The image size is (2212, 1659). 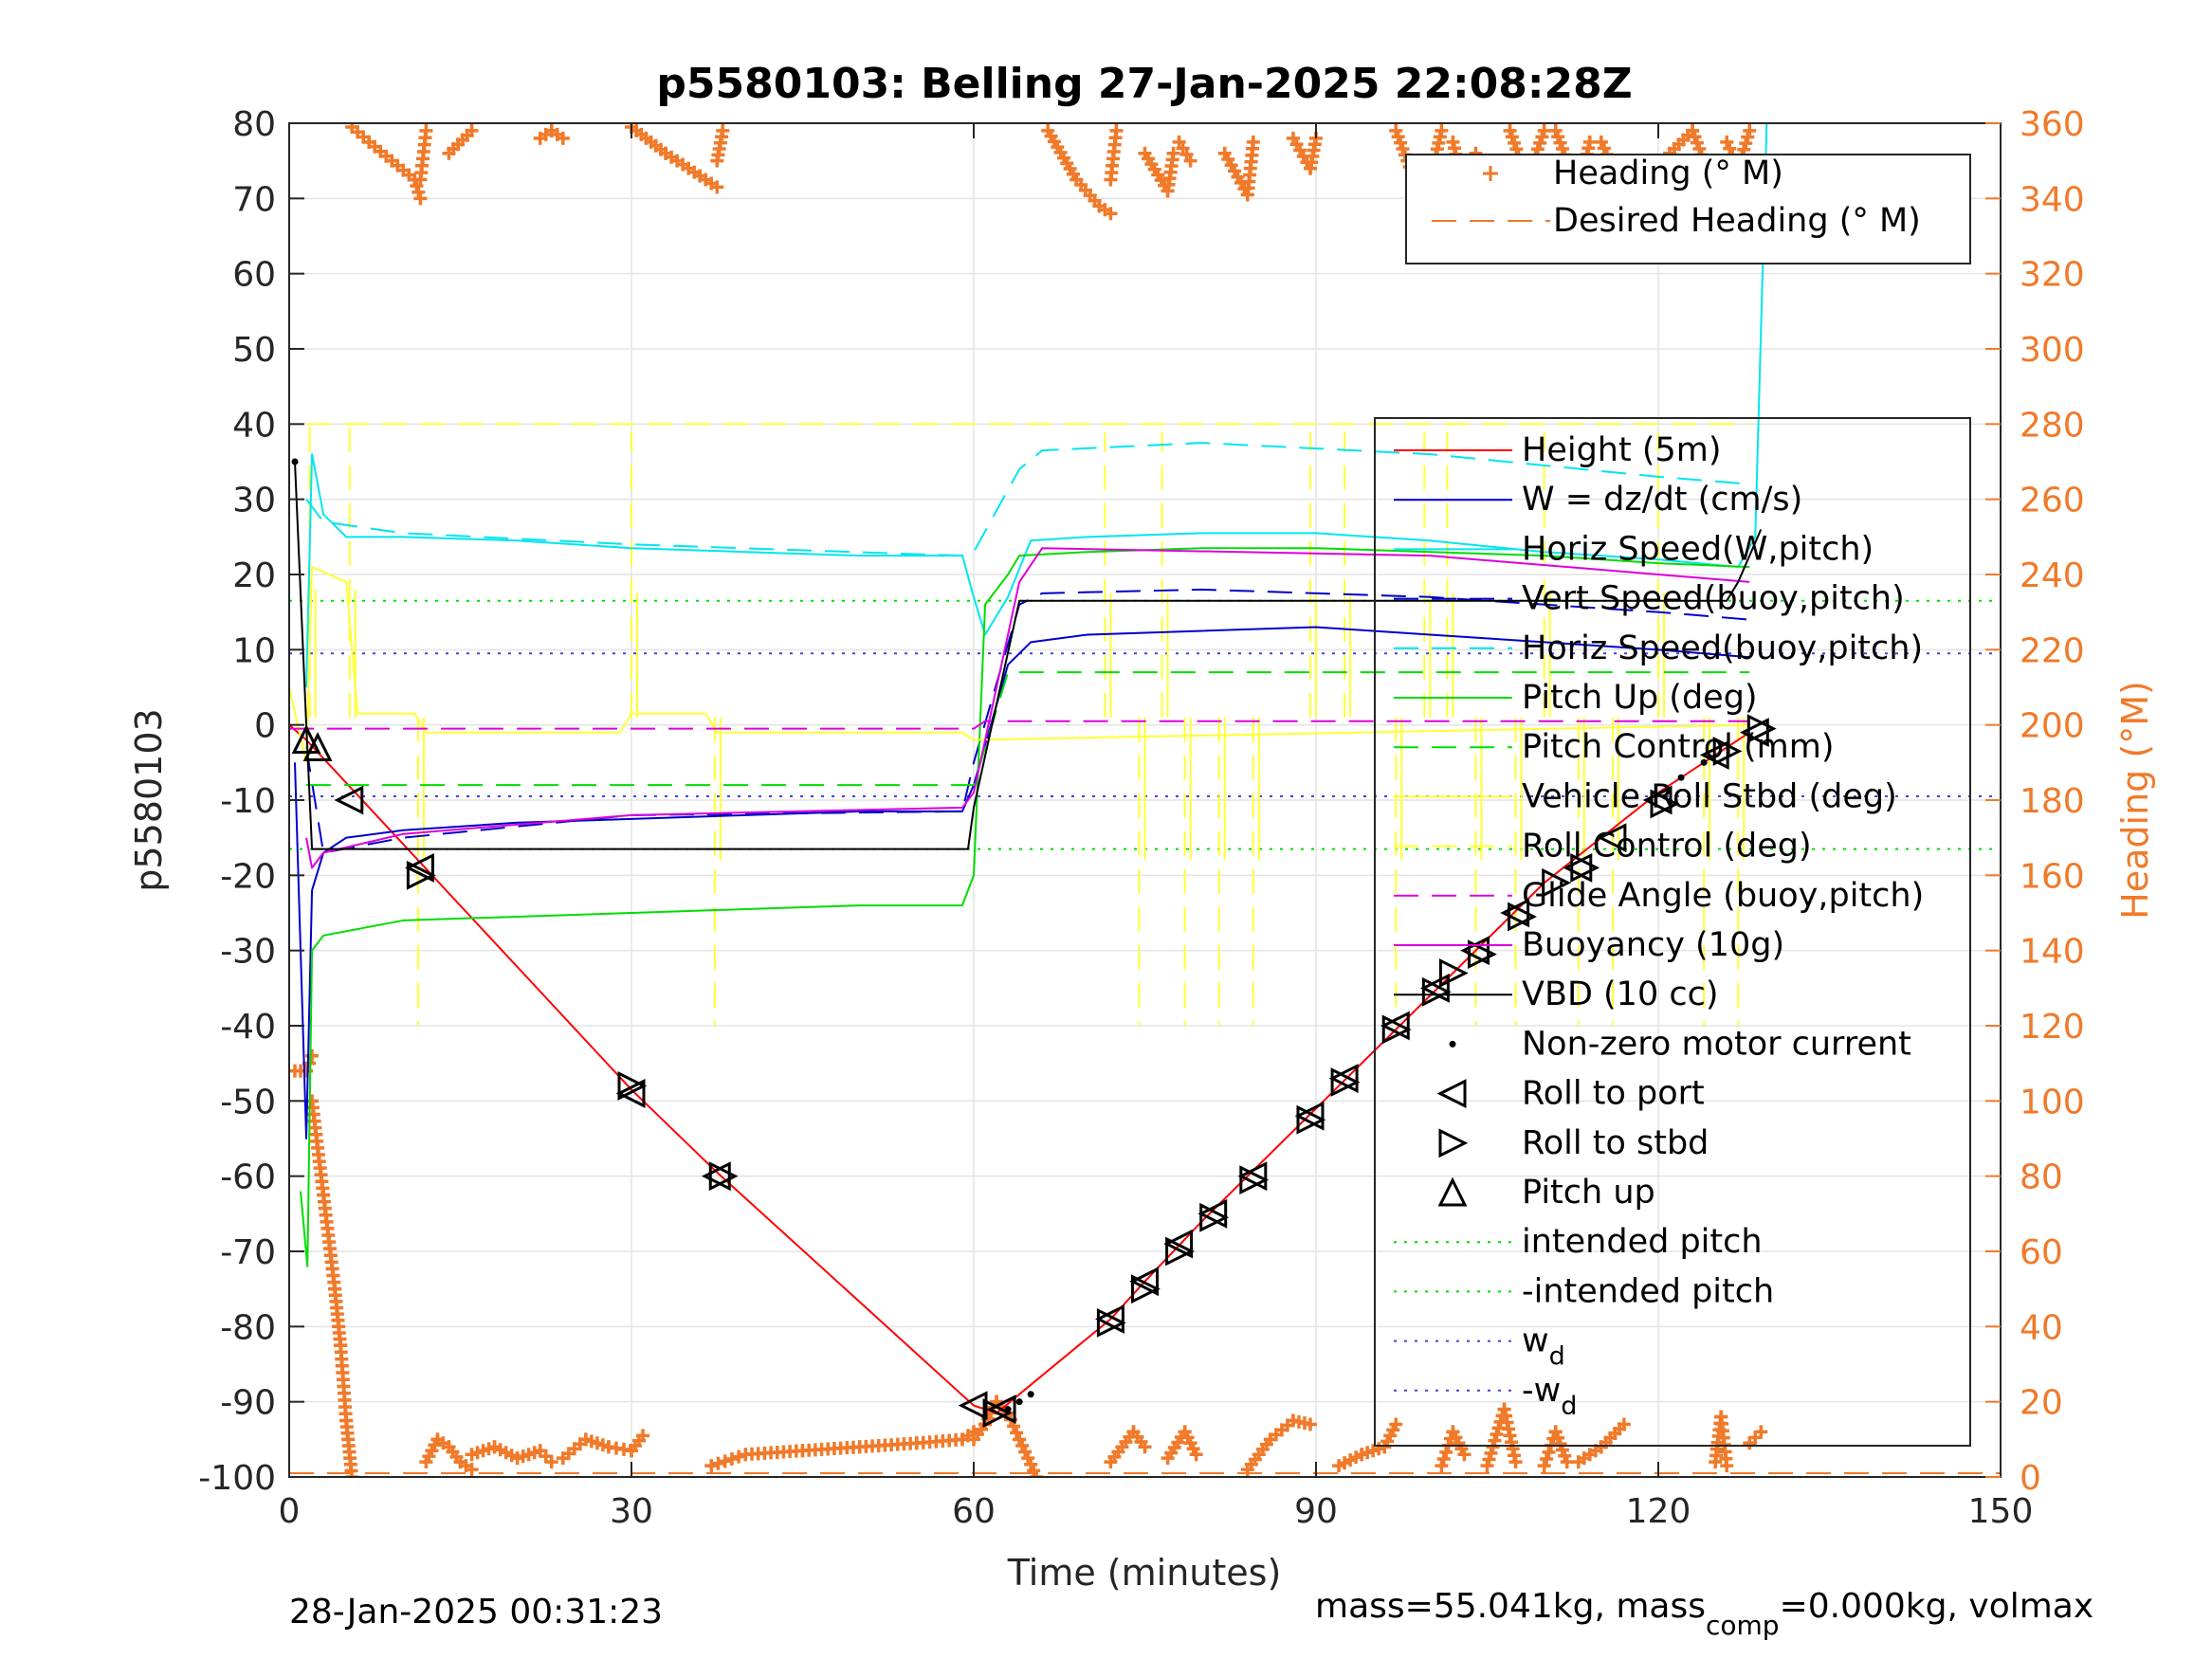 What do you see at coordinates (254, 350) in the screenshot?
I see `y-tick-label: 50` at bounding box center [254, 350].